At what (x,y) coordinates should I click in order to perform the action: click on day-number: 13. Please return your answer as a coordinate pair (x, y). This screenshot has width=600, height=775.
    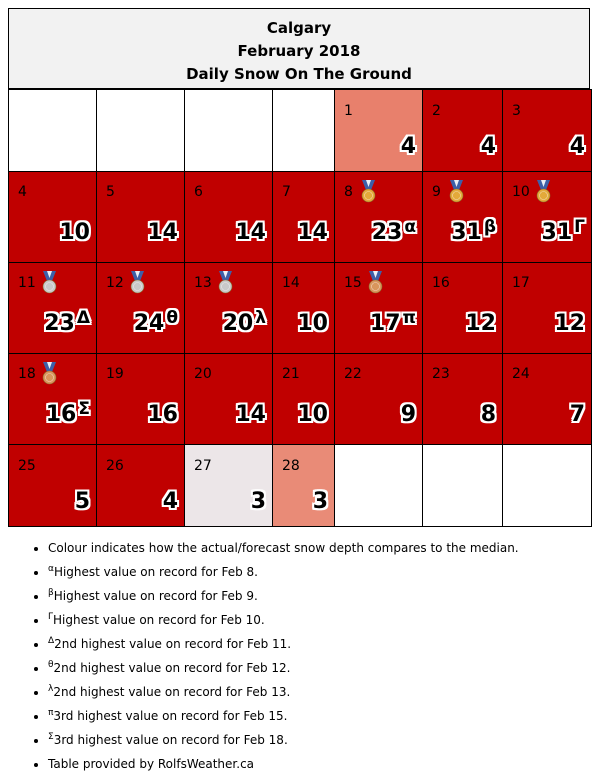
    Looking at the image, I should click on (203, 283).